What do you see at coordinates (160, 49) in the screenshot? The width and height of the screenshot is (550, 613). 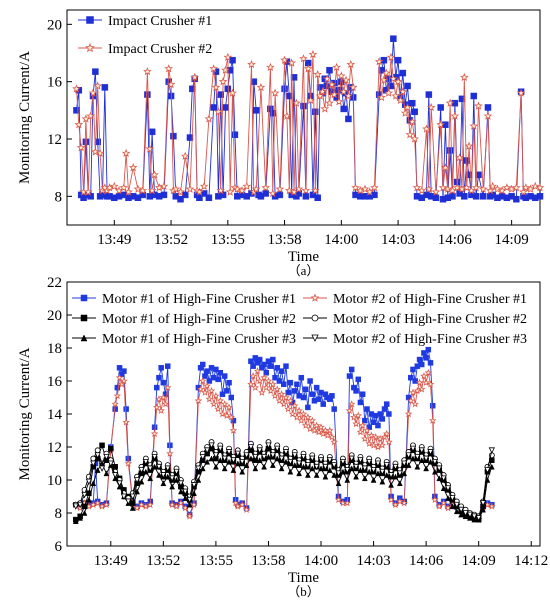 I see `legend-label: Impact Crusher #2` at bounding box center [160, 49].